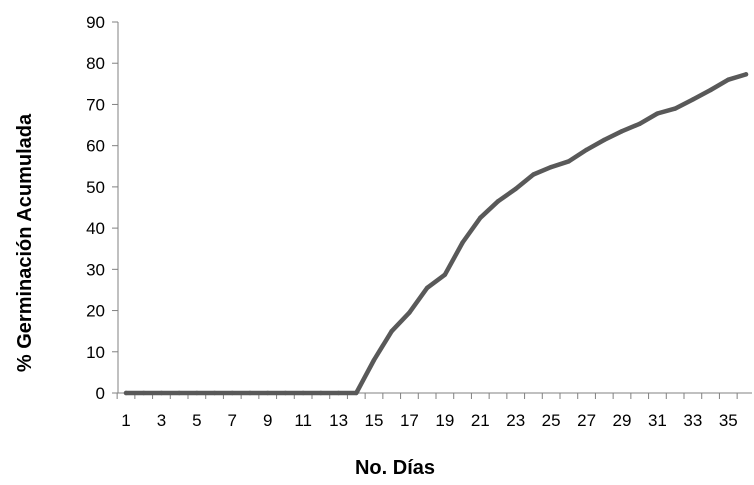 The image size is (754, 485). Describe the element at coordinates (95, 63) in the screenshot. I see `y-tick-label: 80` at that location.